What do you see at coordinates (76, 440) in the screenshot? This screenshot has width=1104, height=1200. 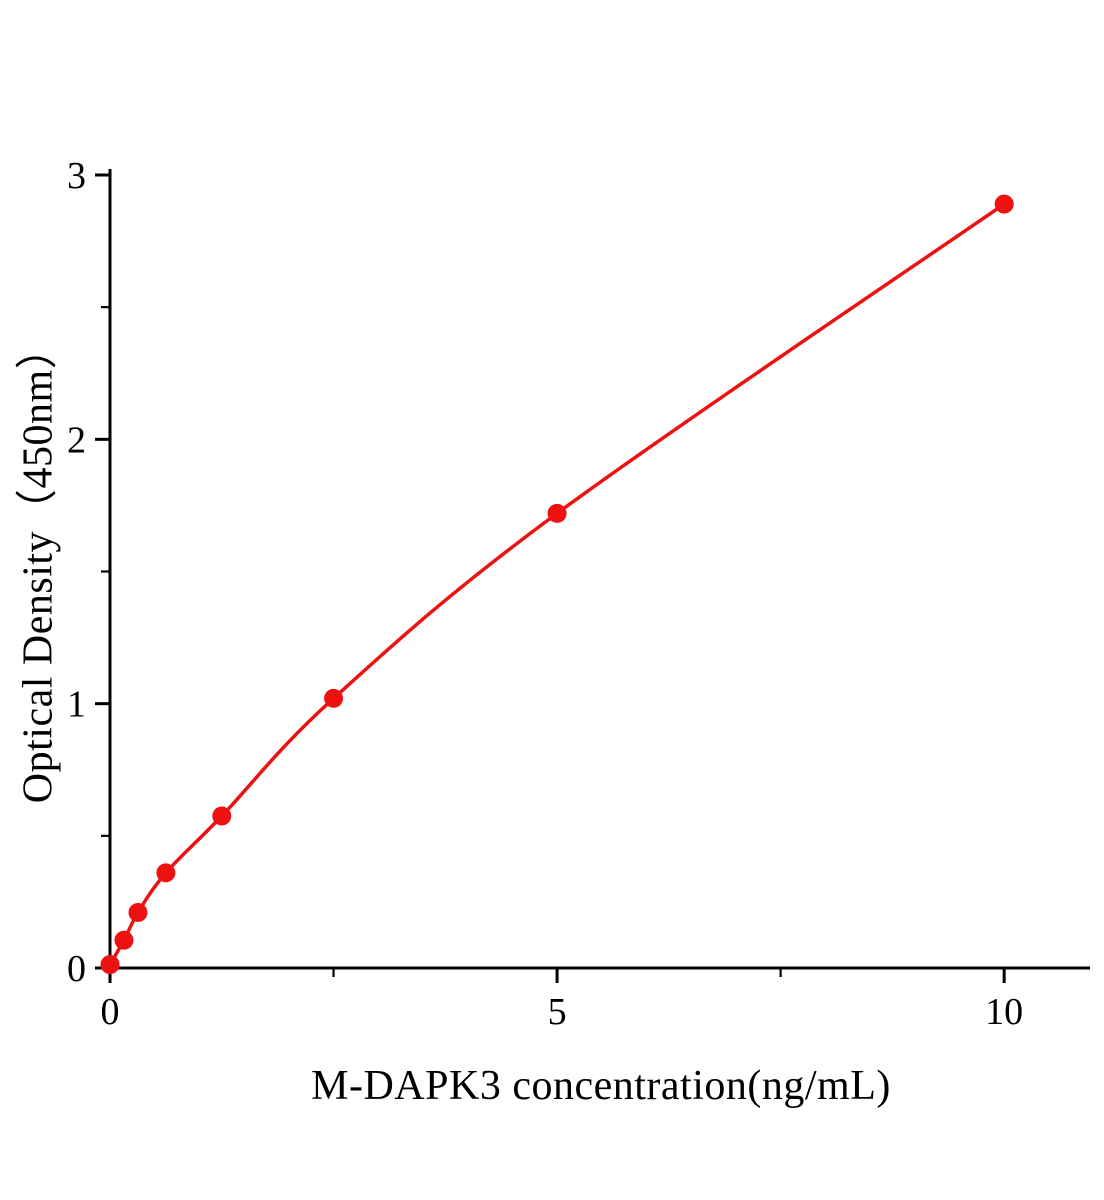 I see `y-tick-label: 2` at bounding box center [76, 440].